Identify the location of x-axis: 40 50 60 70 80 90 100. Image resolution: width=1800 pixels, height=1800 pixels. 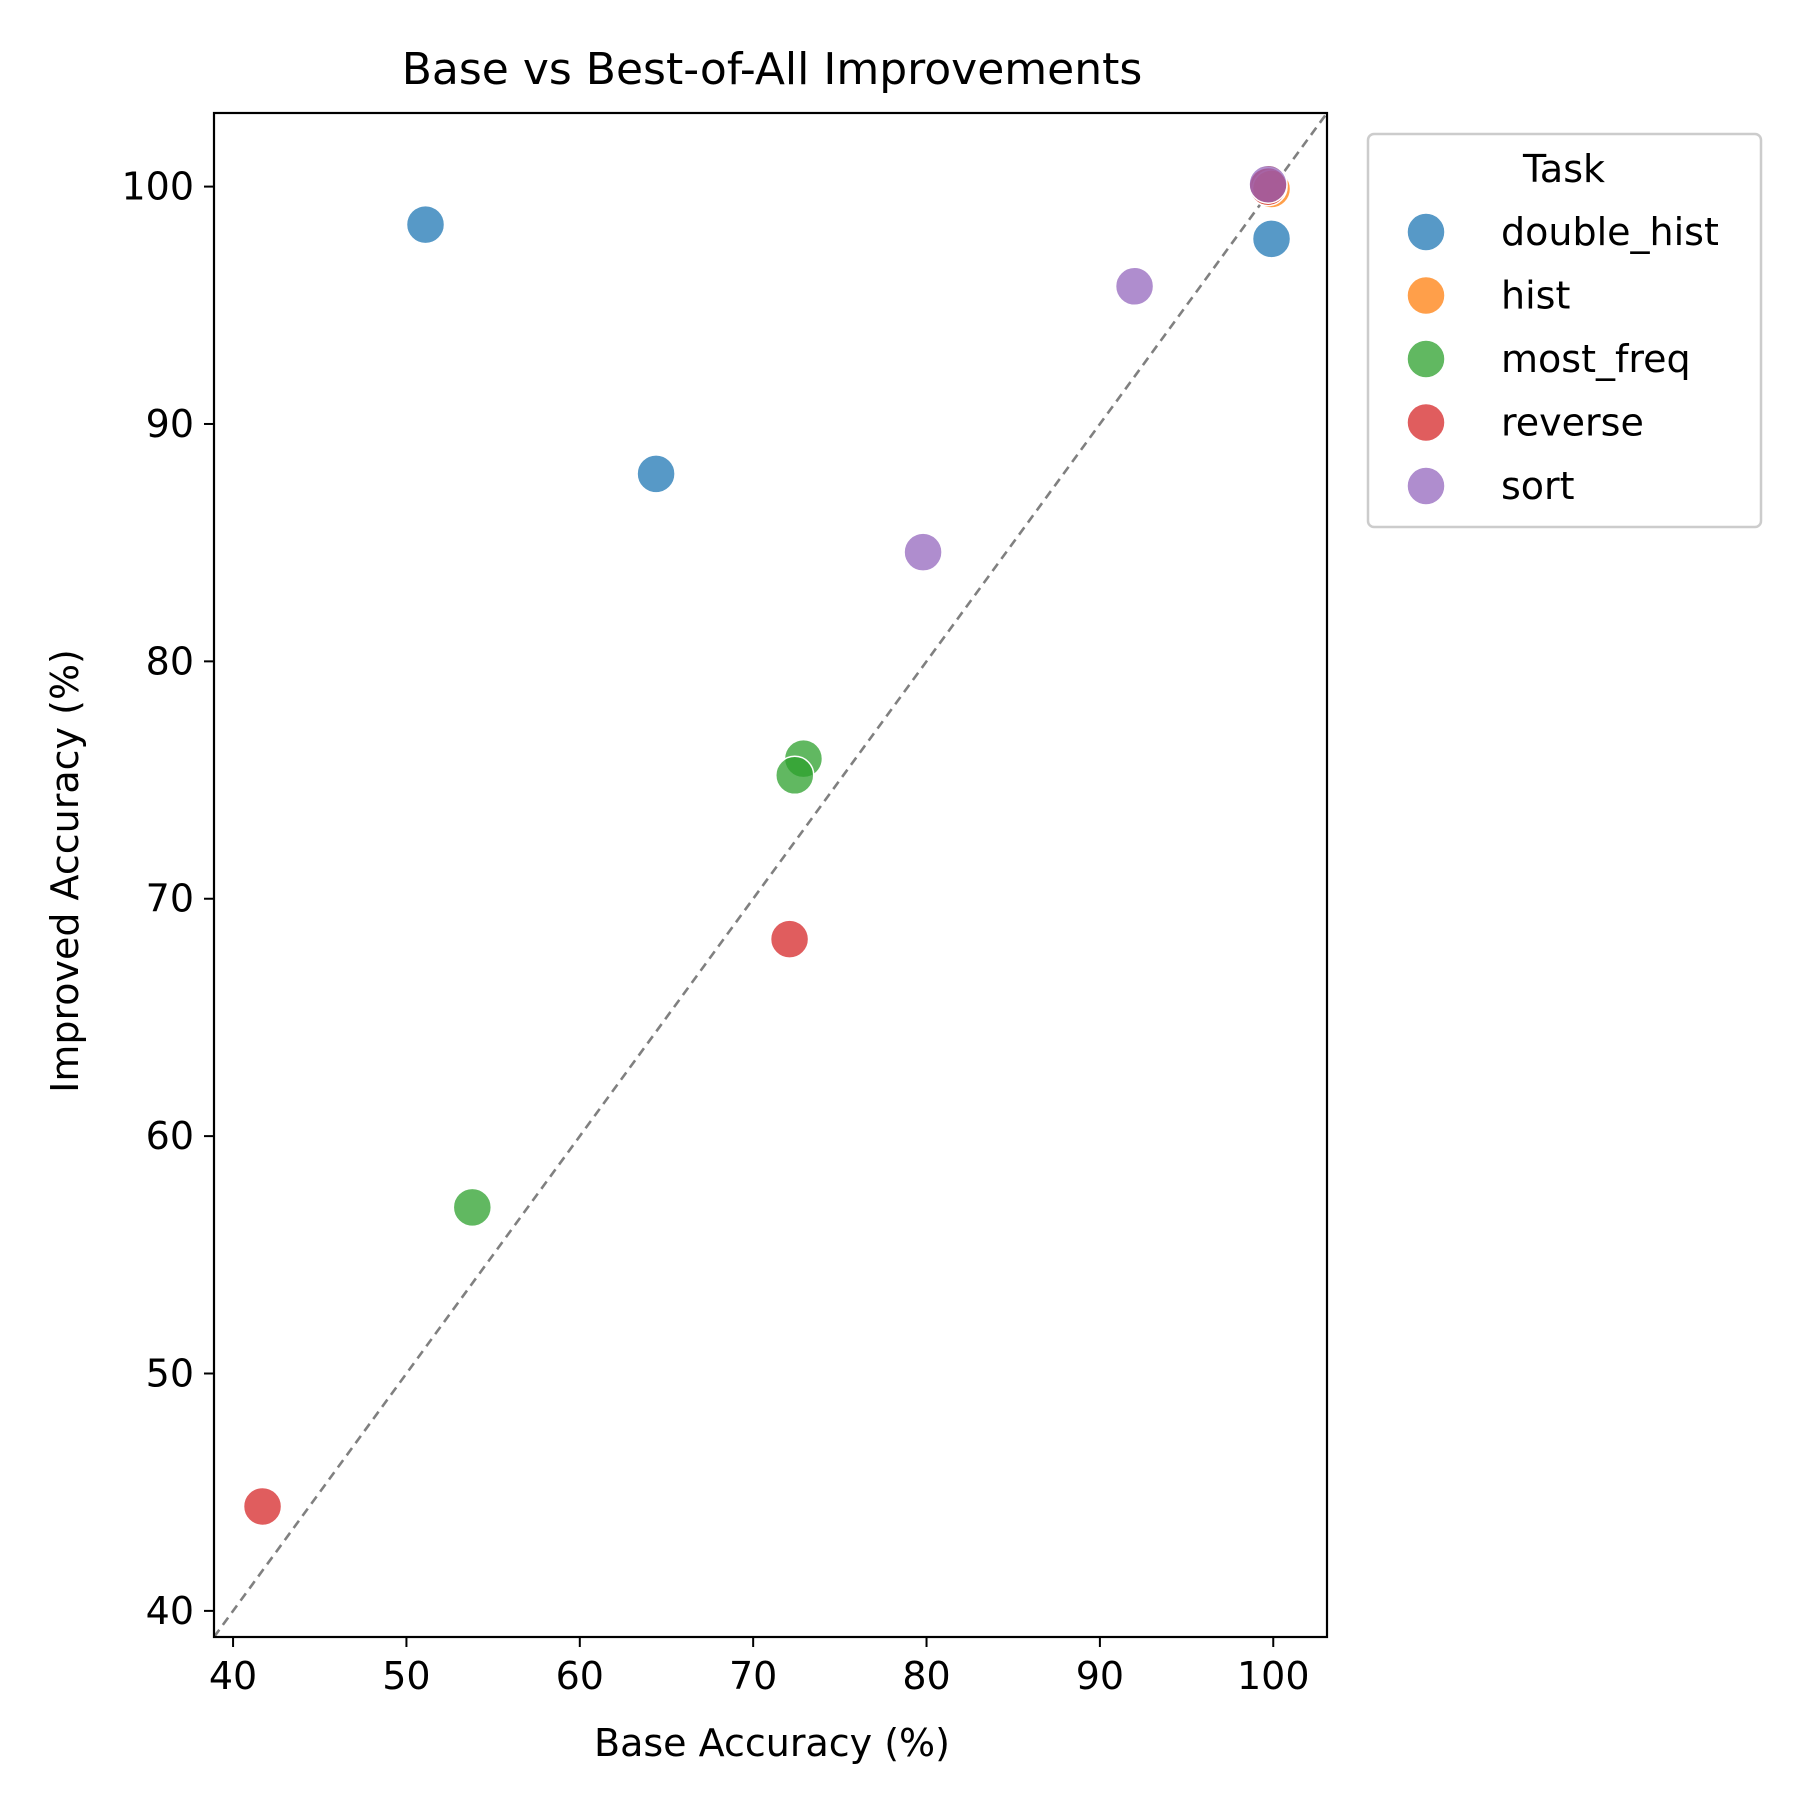
(759, 1667).